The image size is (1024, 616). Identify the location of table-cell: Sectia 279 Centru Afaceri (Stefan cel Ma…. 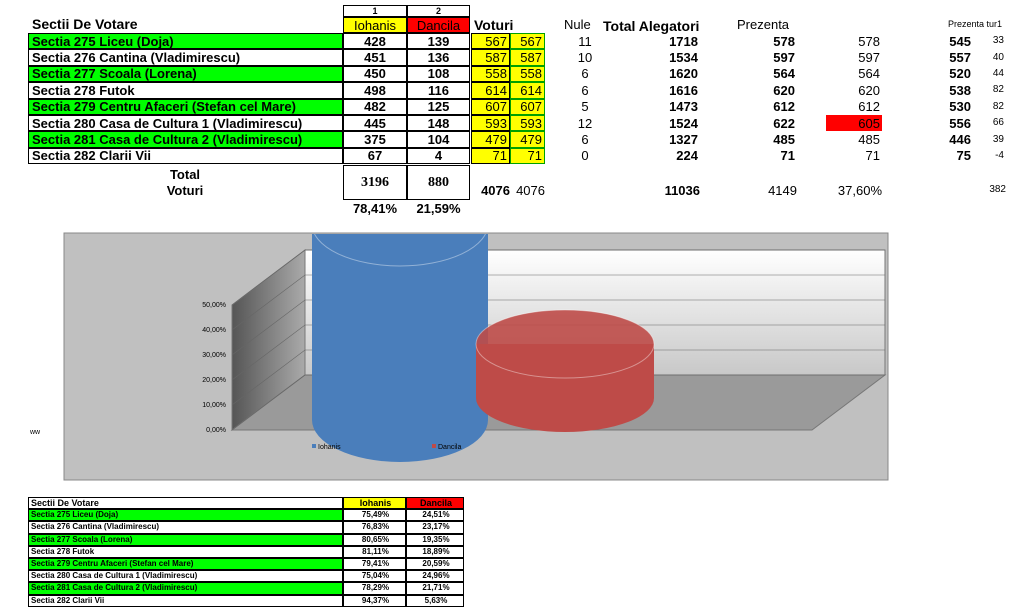
(185, 564).